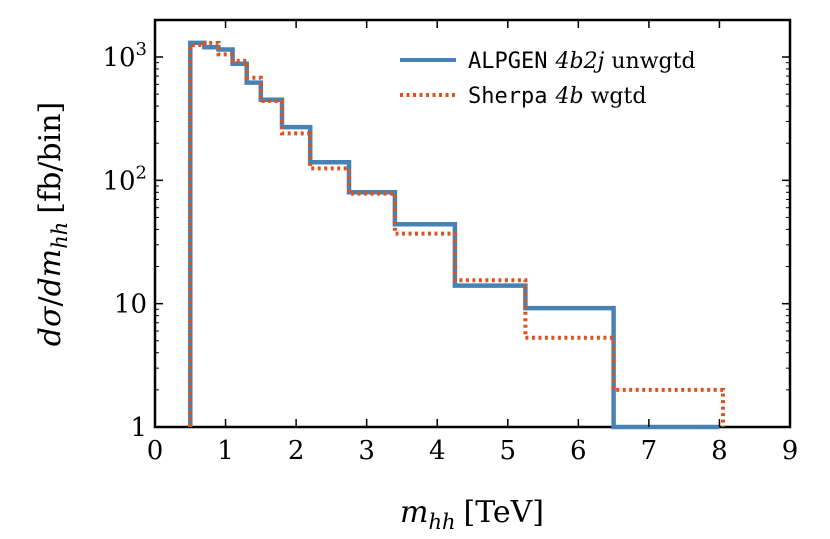  What do you see at coordinates (548, 79) in the screenshot?
I see `legend: ALPGEN 4b2j unwgtd Sherpa 4b wgtd` at bounding box center [548, 79].